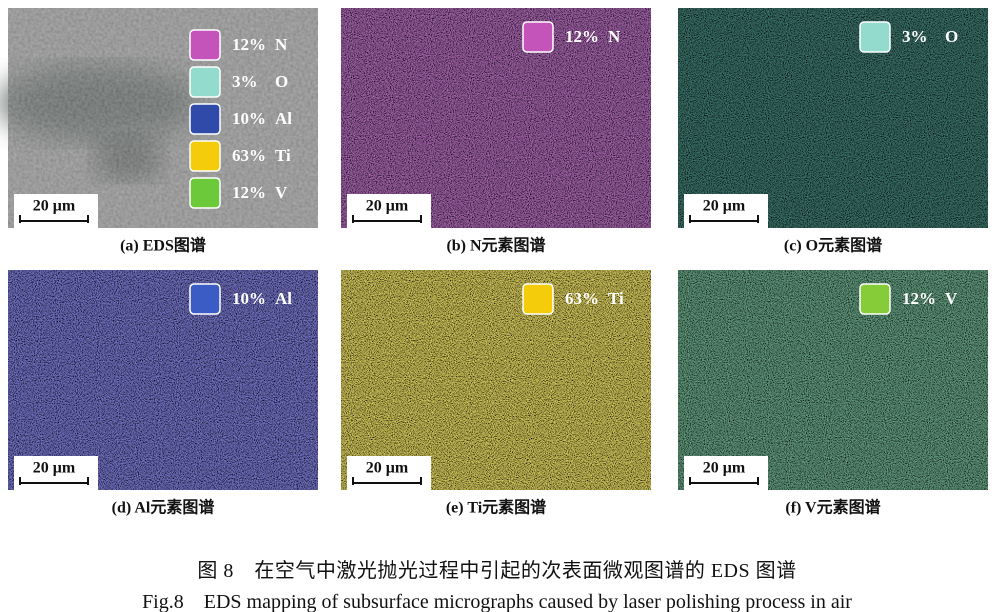 This screenshot has width=994, height=612. I want to click on panel-caption: (c) O元素图谱, so click(833, 245).